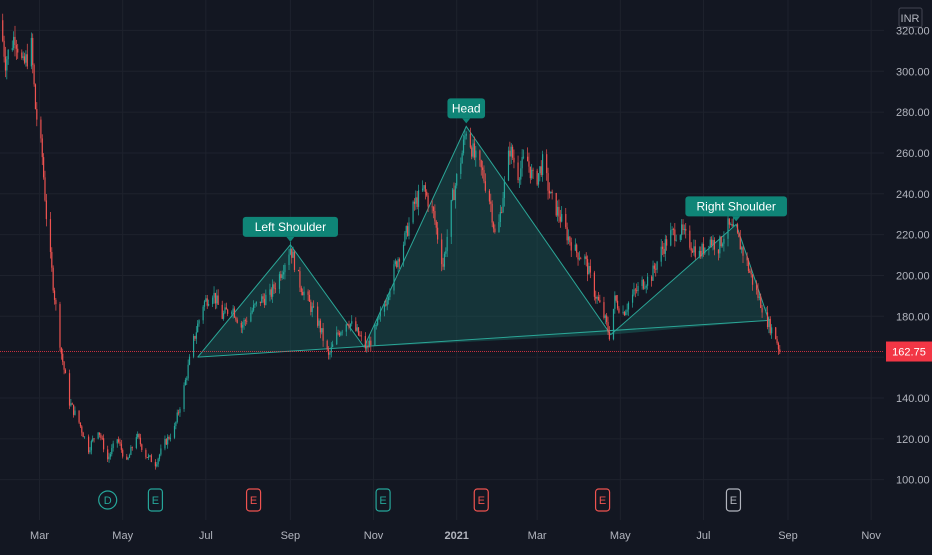 This screenshot has width=932, height=555. I want to click on time-tick-label: 2021, so click(456, 536).